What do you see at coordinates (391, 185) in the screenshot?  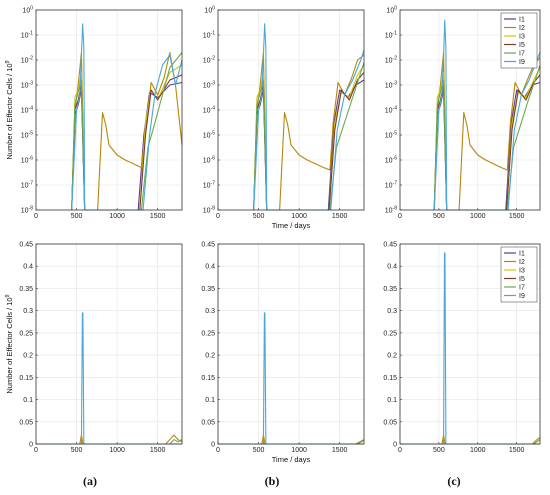 I see `y-tick-label: 10⁻⁷` at bounding box center [391, 185].